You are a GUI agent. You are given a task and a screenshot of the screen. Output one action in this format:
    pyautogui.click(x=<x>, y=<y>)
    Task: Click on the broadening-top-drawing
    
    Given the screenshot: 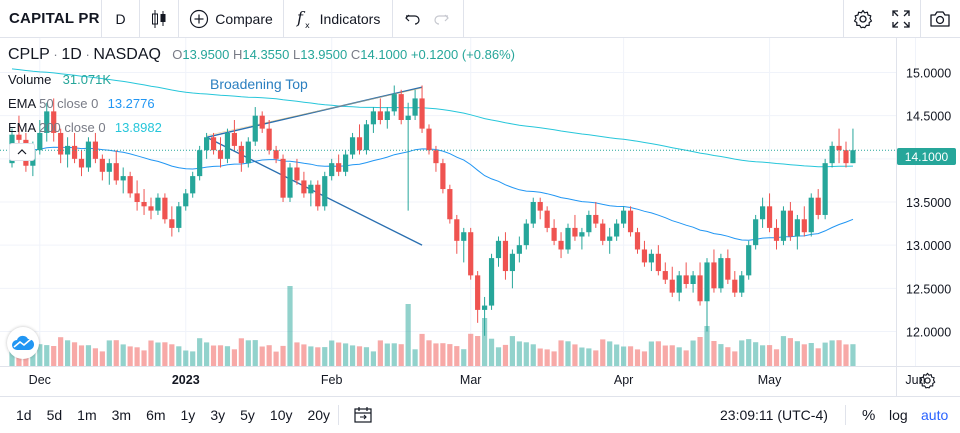 What is the action you would take?
    pyautogui.click(x=314, y=166)
    